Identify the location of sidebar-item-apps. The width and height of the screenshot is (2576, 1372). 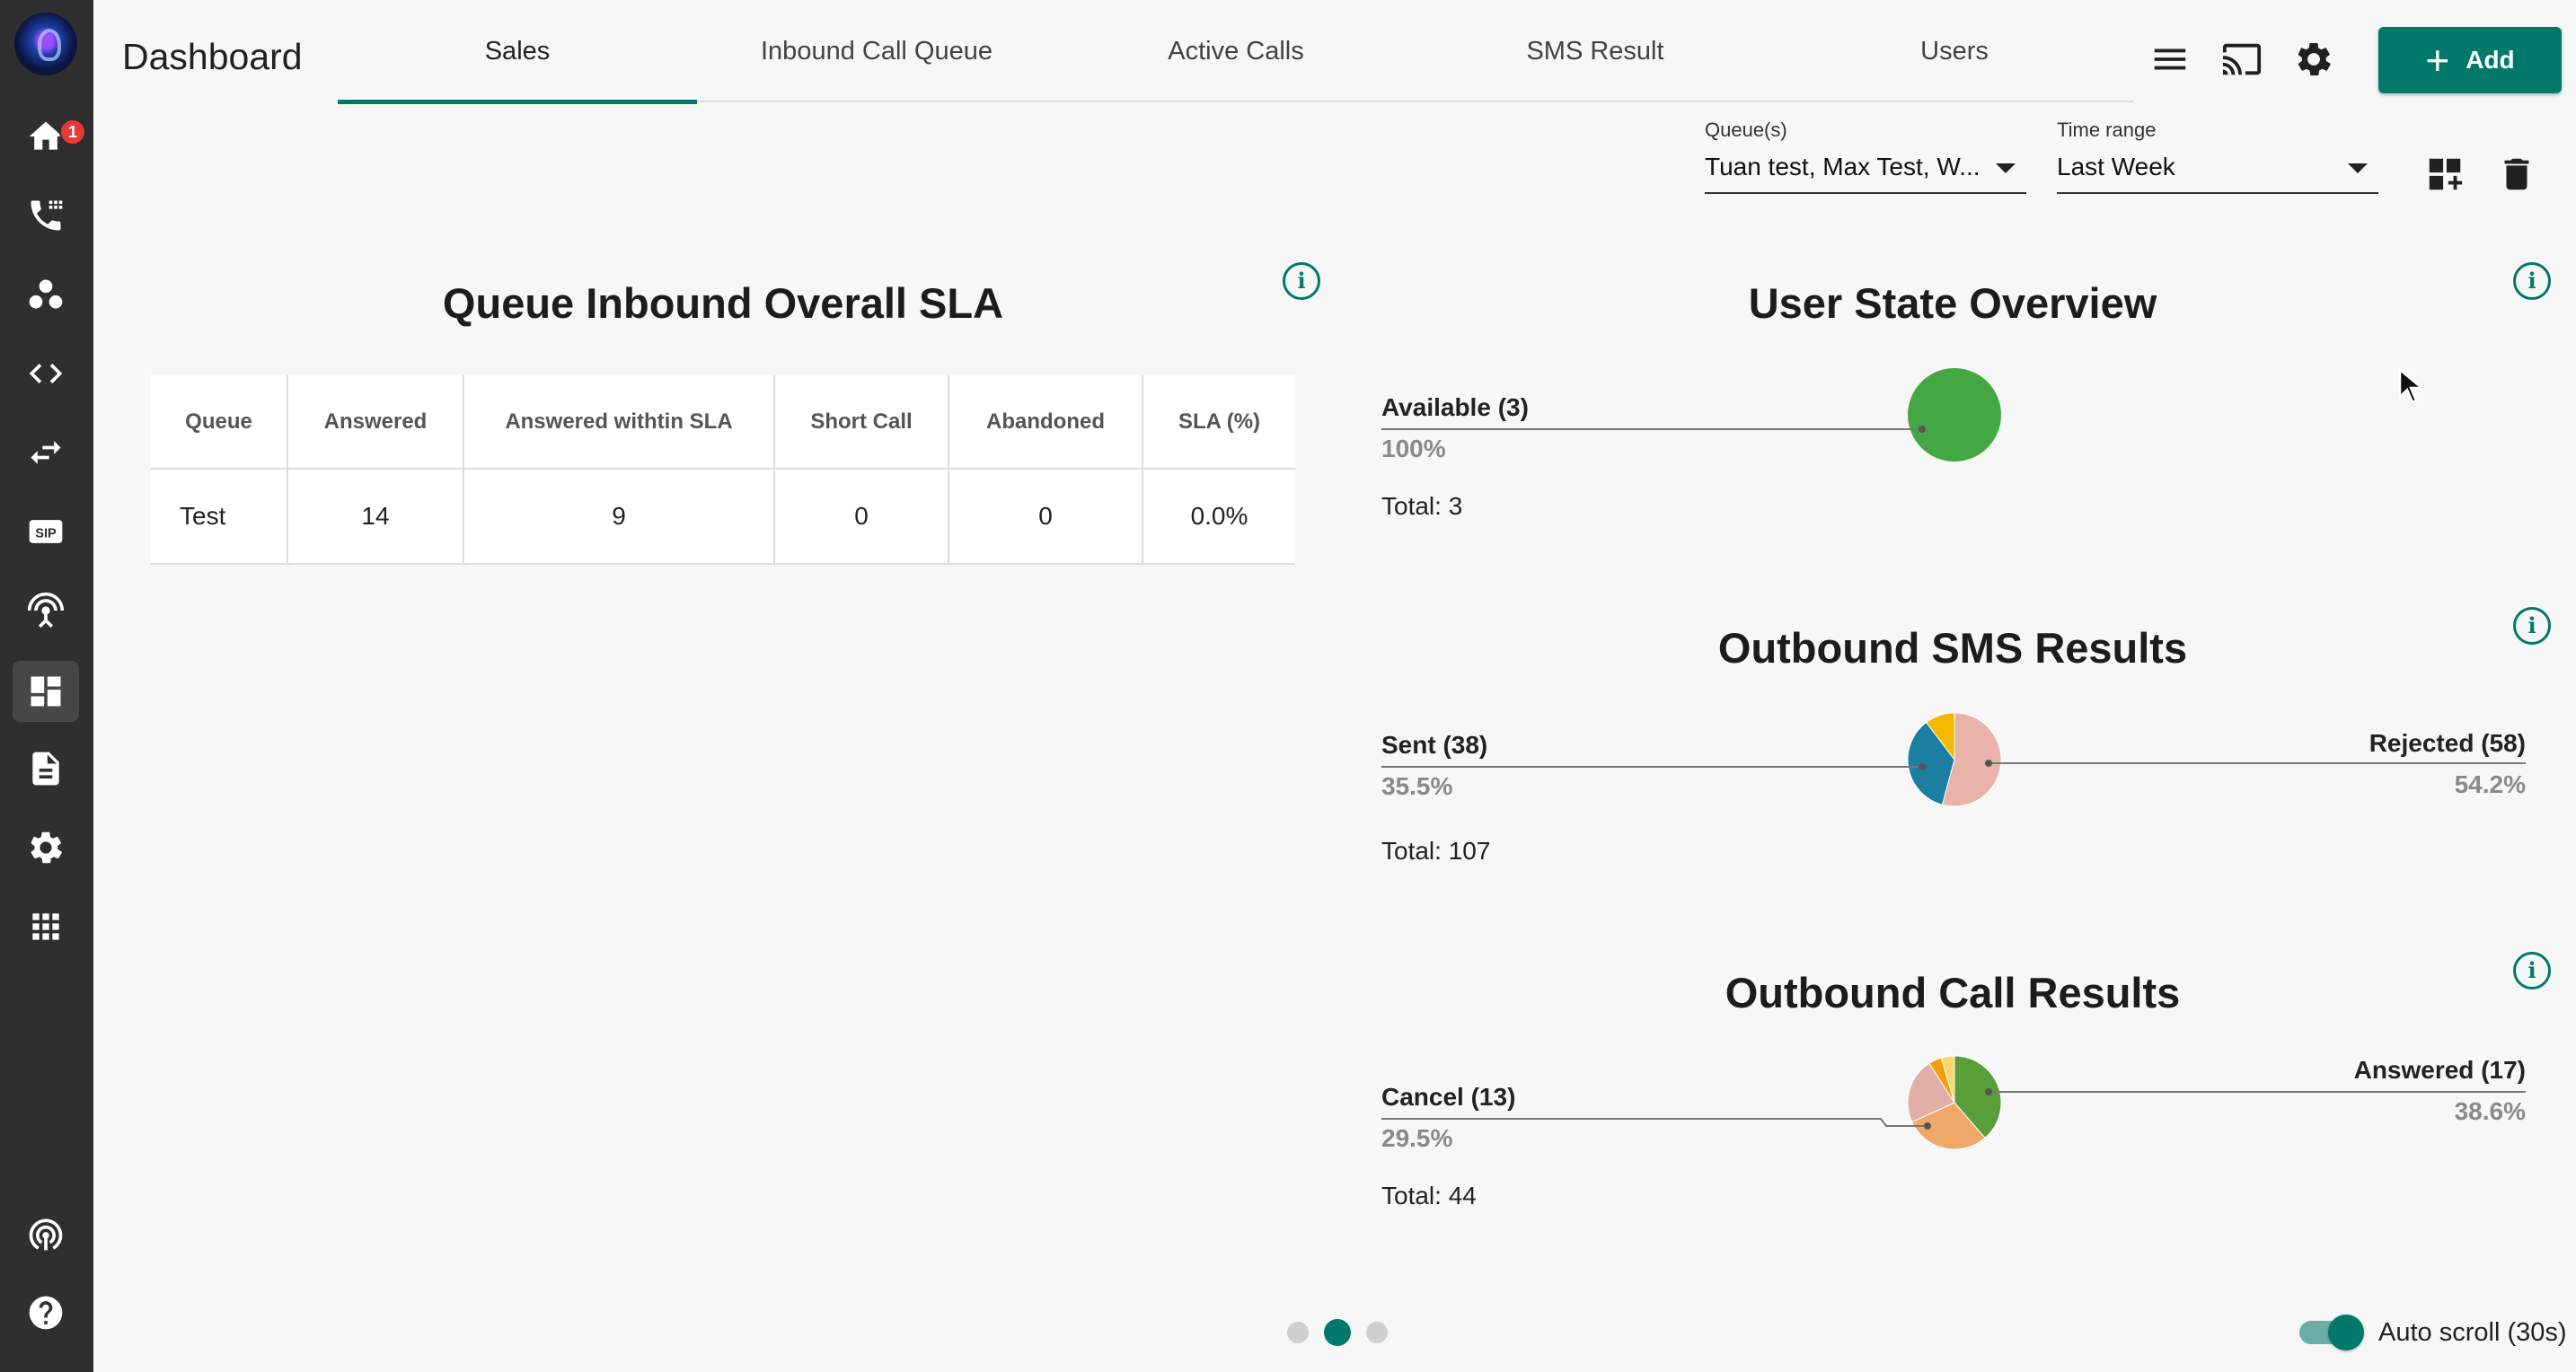
(46, 926).